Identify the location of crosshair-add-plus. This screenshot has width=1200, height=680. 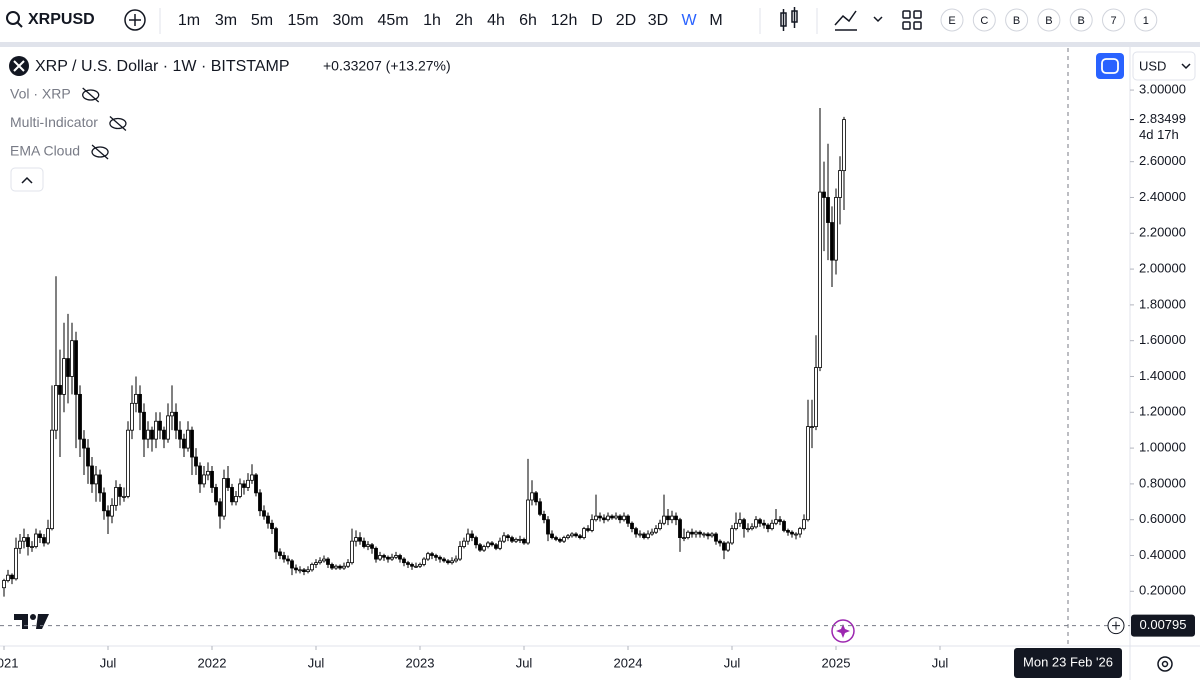
(1116, 625).